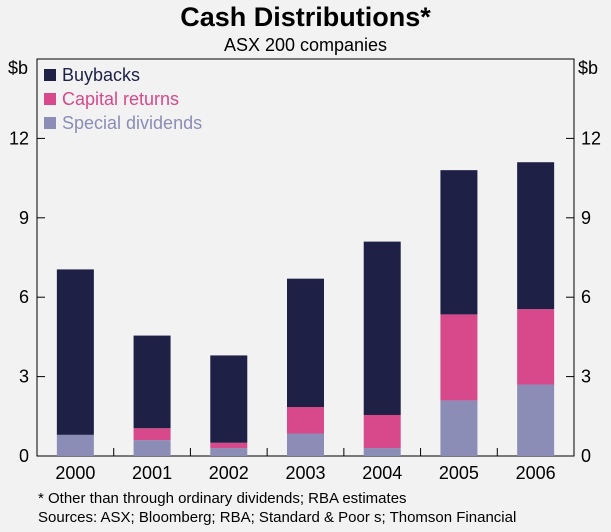  Describe the element at coordinates (305, 473) in the screenshot. I see `x-tick-label-2003: 2003` at that location.